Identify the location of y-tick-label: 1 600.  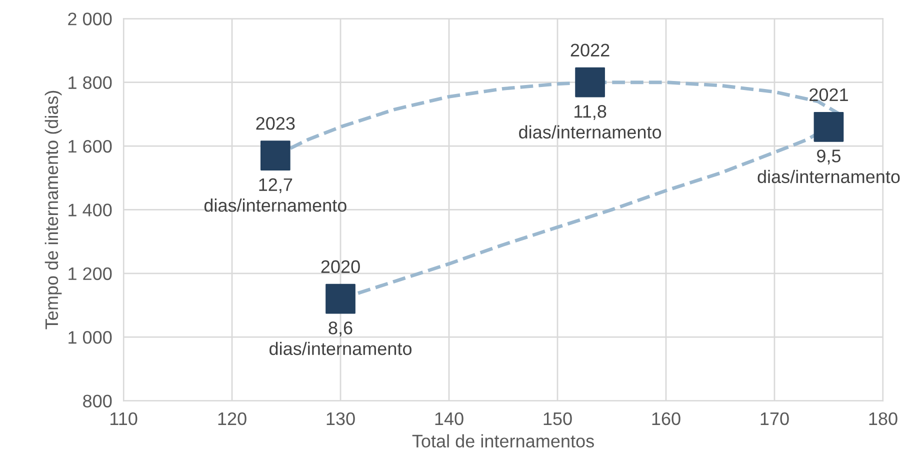
(90, 146).